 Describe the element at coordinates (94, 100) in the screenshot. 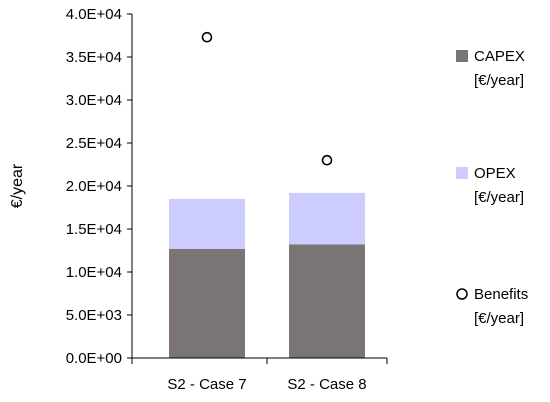

I see `y-tick-label: 3.0E+04` at that location.